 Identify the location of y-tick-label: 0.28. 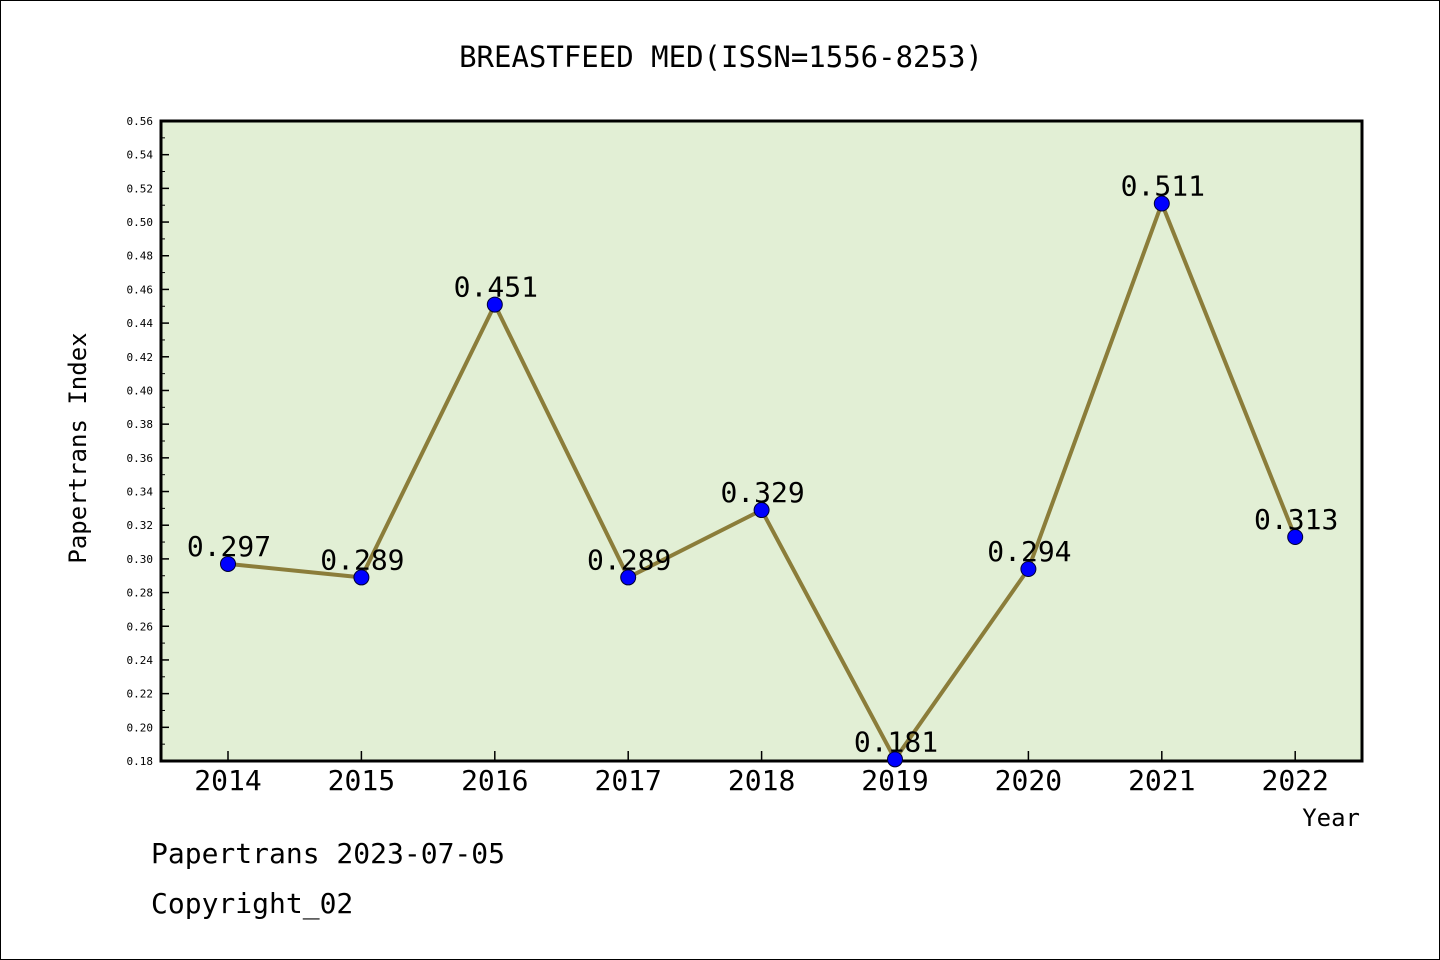
(140, 593).